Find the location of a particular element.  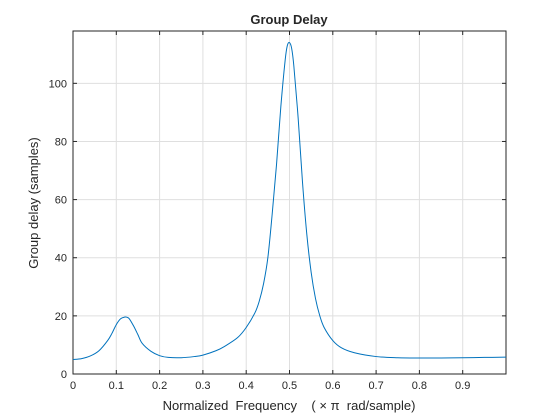

y-tick-label-3: 60 is located at coordinates (61, 201).